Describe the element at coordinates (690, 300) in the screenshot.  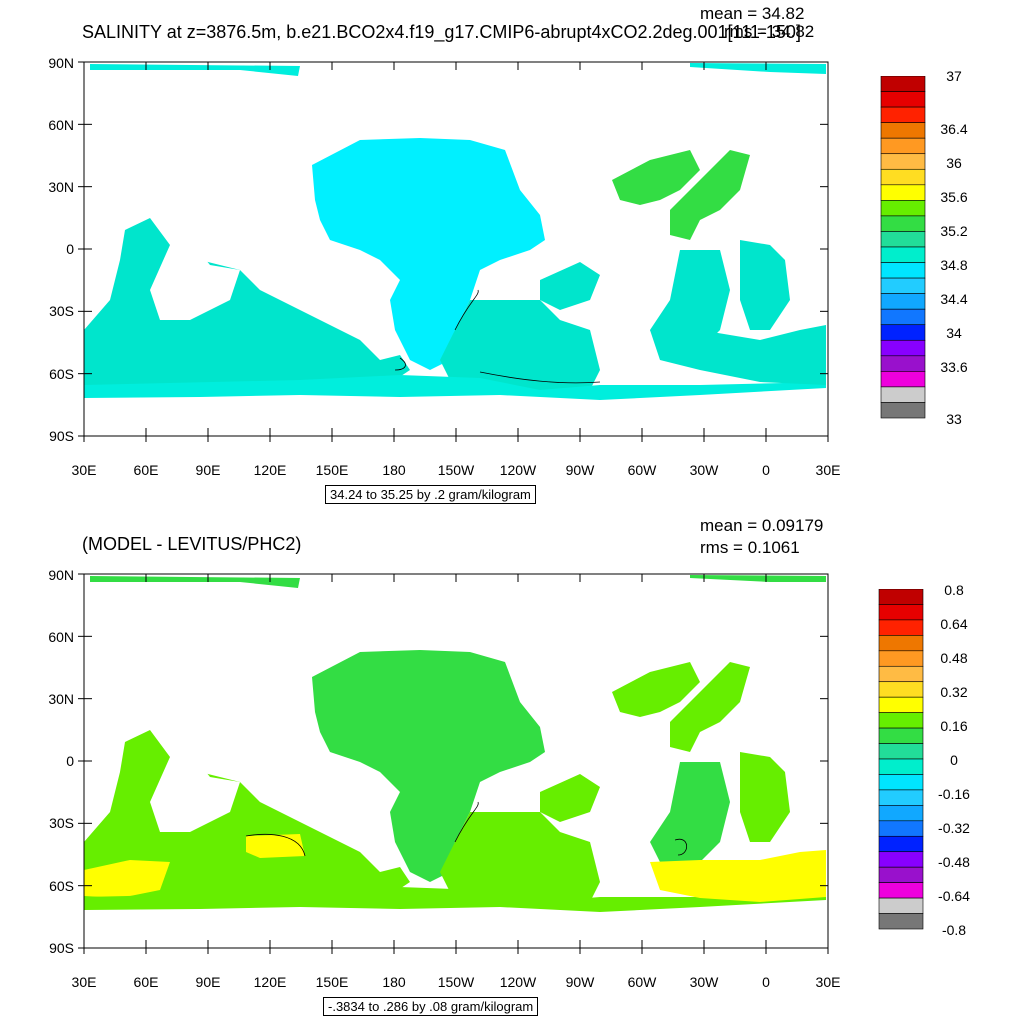
I see `panel1-region-atlantic-south` at that location.